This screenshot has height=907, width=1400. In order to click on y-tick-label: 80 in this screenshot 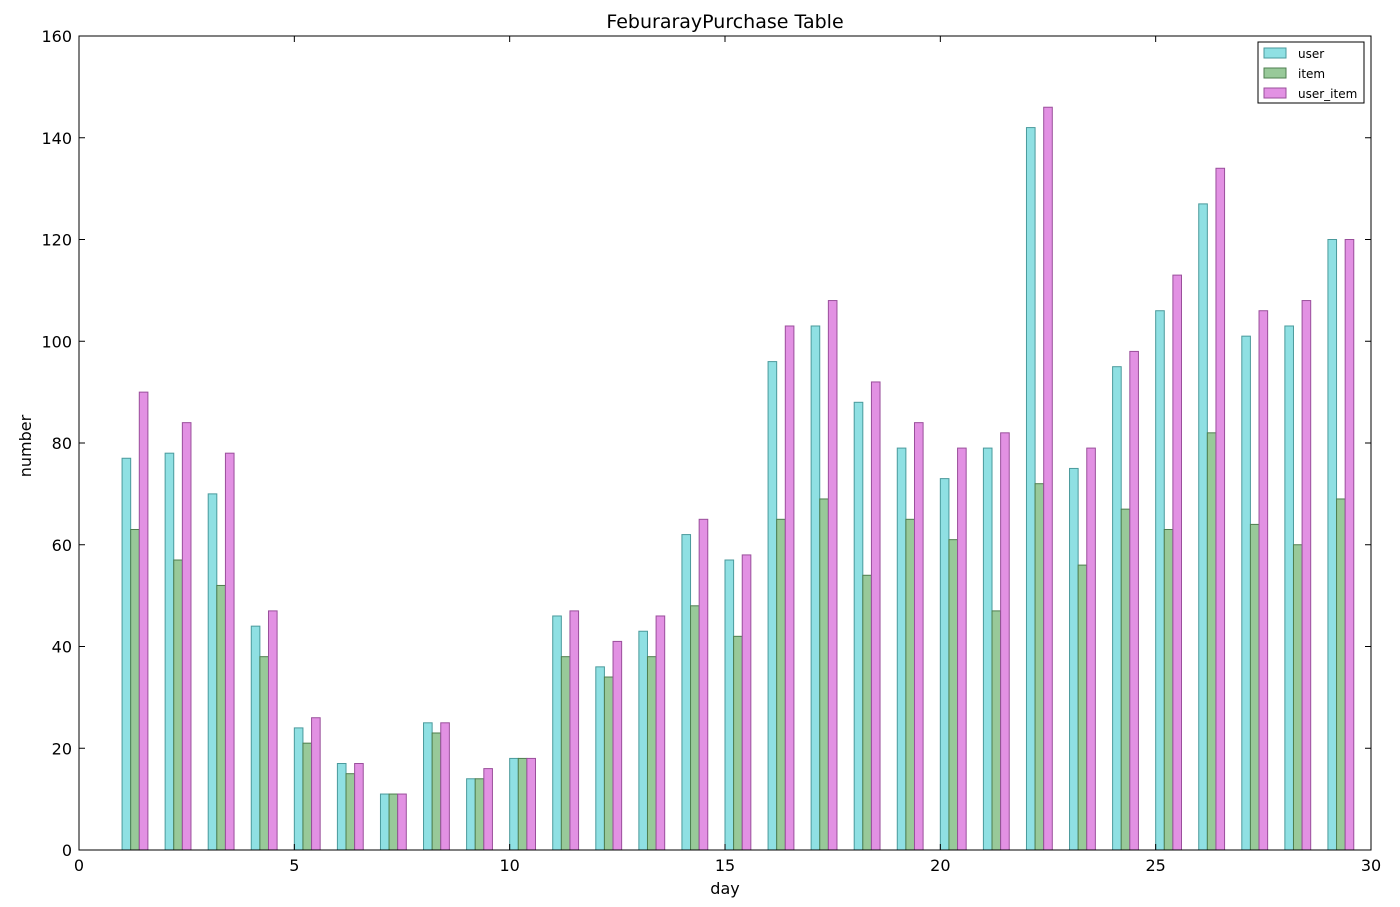, I will do `click(62, 443)`.